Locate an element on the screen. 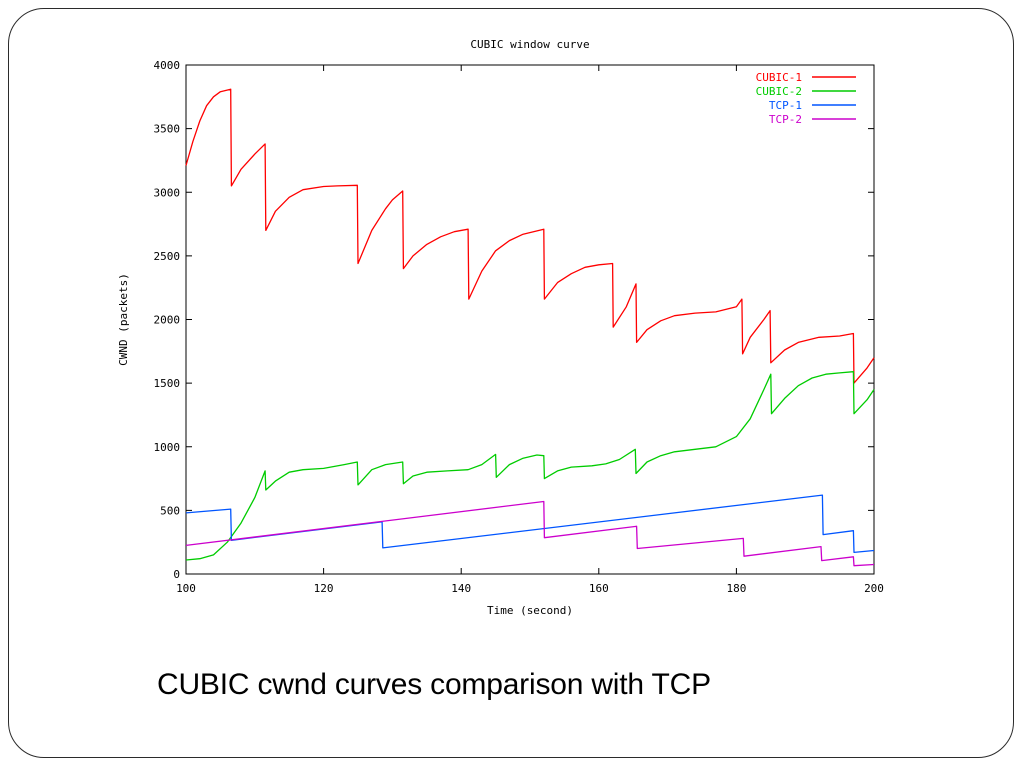 This screenshot has height=768, width=1024. legend-label-tcp-1: TCP-1 is located at coordinates (785, 105).